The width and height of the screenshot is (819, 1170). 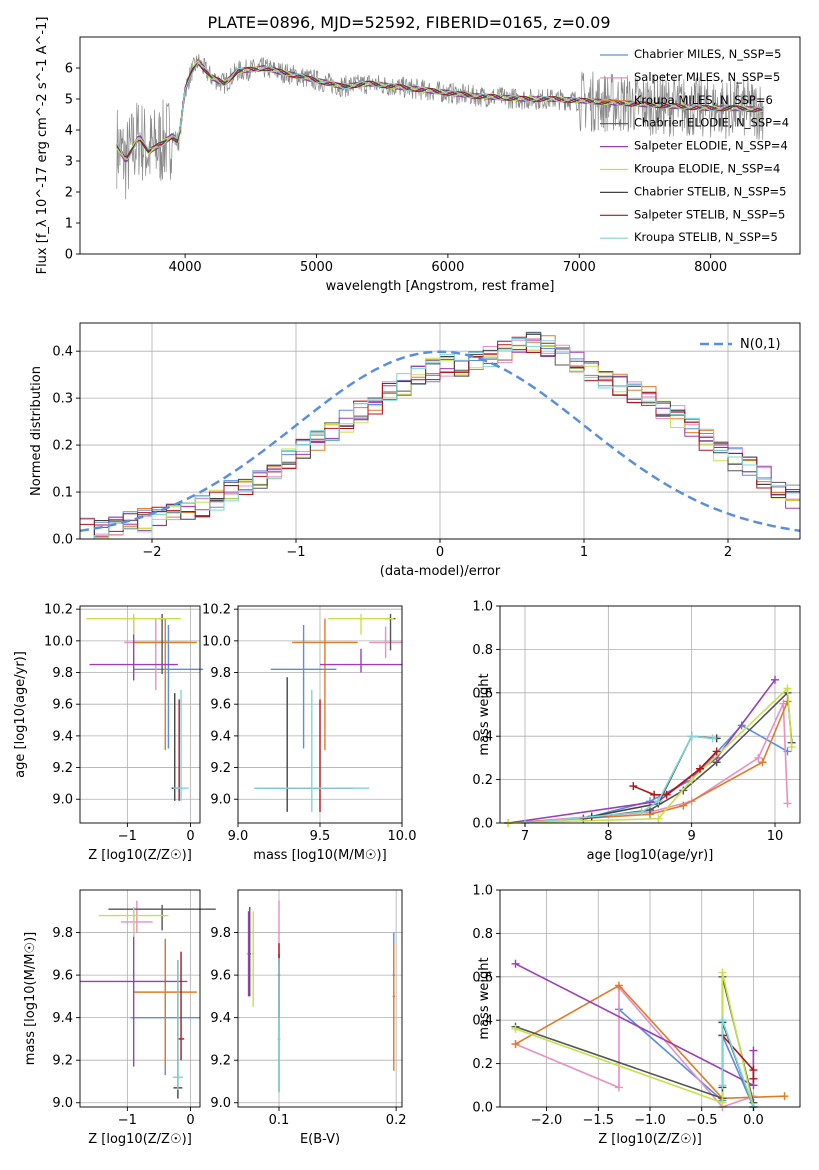 I want to click on mass-vs-Z-ylabel: mass [log10(M/M☉)], so click(x=30, y=998).